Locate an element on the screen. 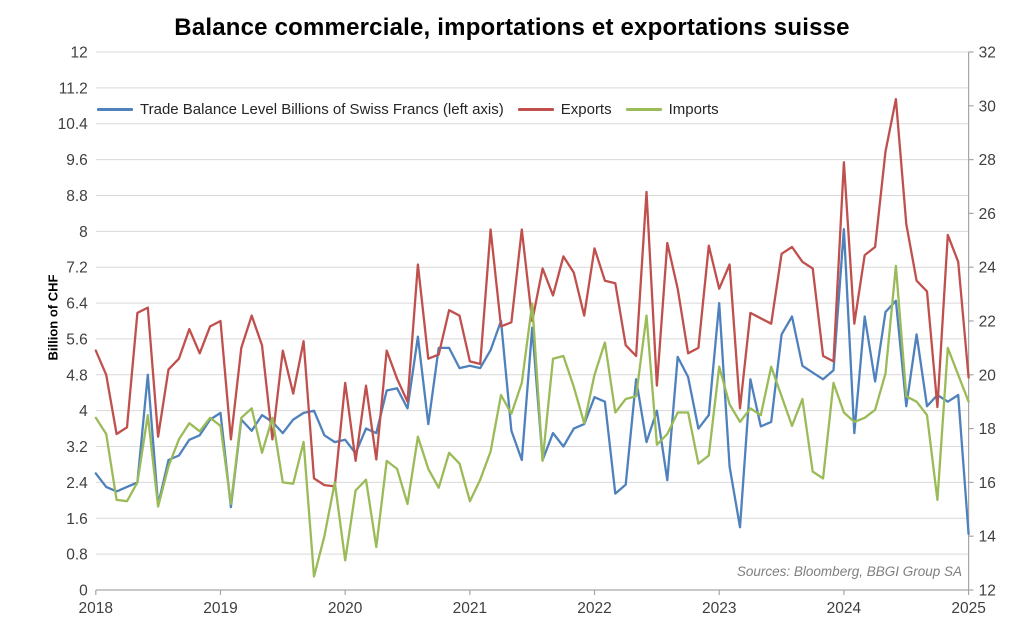  x-axis-tick-label: 2024 is located at coordinates (844, 608).